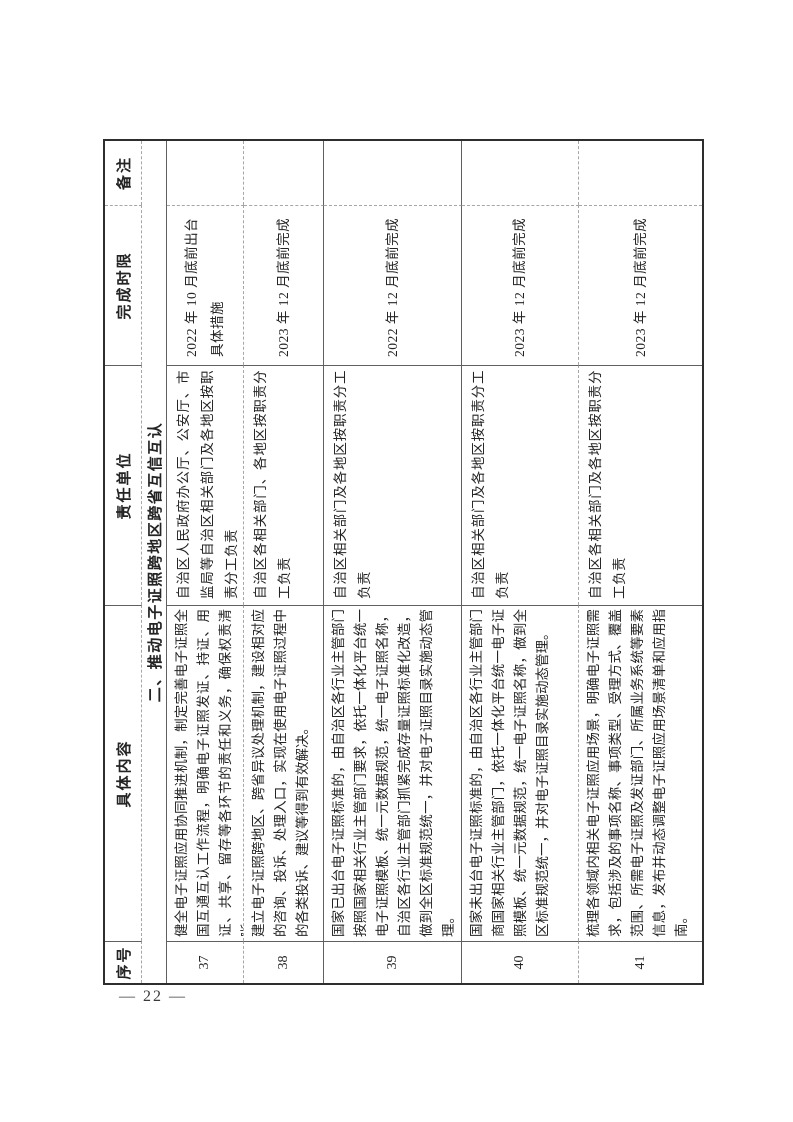 The height and width of the screenshot is (1122, 793). I want to click on row-38-remark-cell, so click(284, 173).